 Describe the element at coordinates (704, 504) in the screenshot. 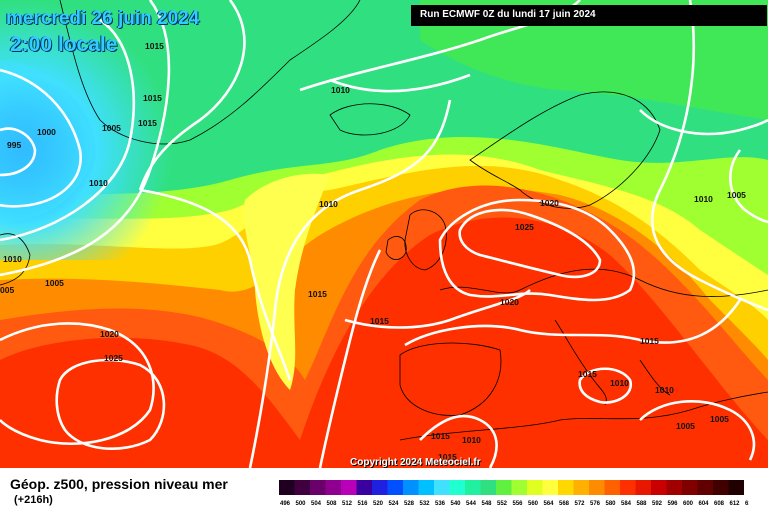

I see `color-scale-label: 604` at that location.